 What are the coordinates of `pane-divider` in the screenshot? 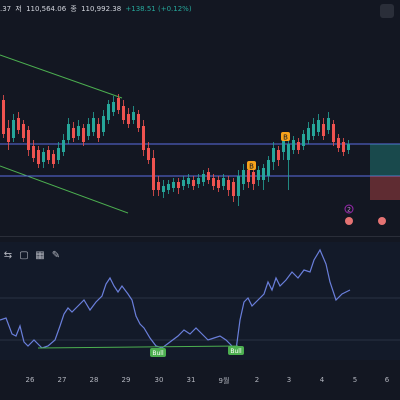 It's located at (200, 236).